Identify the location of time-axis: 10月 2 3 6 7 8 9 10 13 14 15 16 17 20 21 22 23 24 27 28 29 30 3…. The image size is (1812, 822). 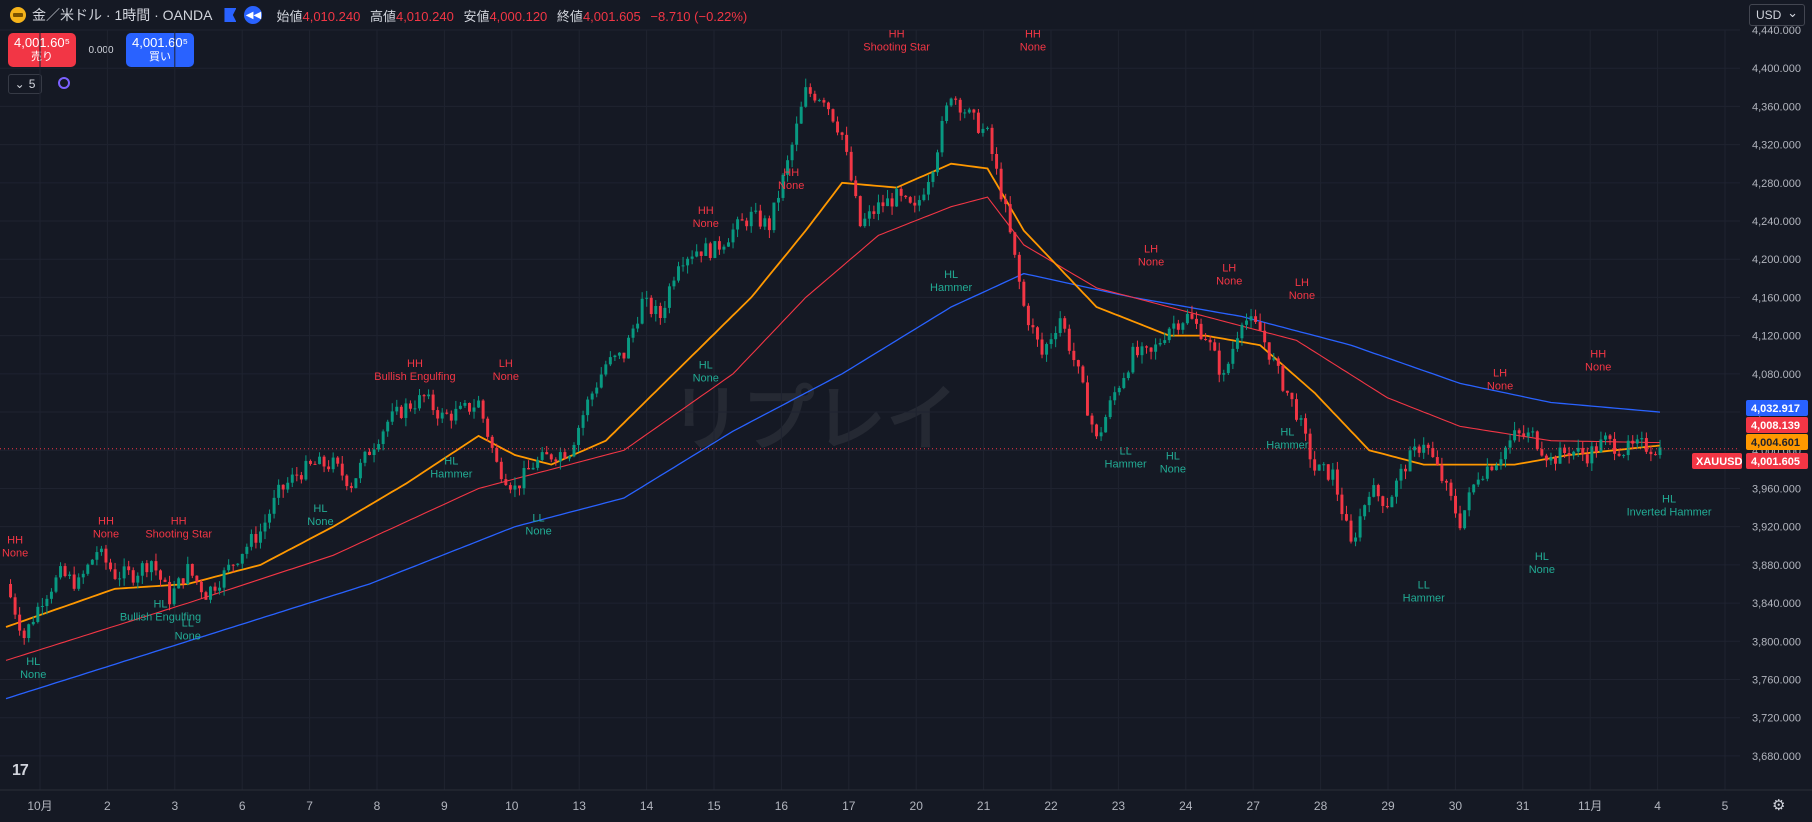
(906, 805).